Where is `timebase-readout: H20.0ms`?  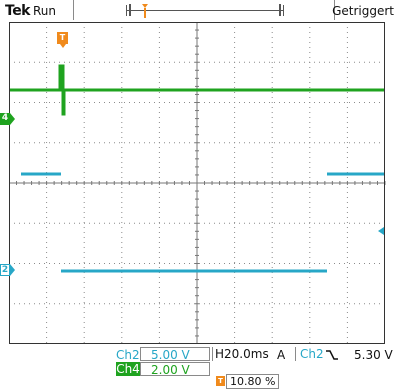
timebase-readout: H20.0ms is located at coordinates (240, 354).